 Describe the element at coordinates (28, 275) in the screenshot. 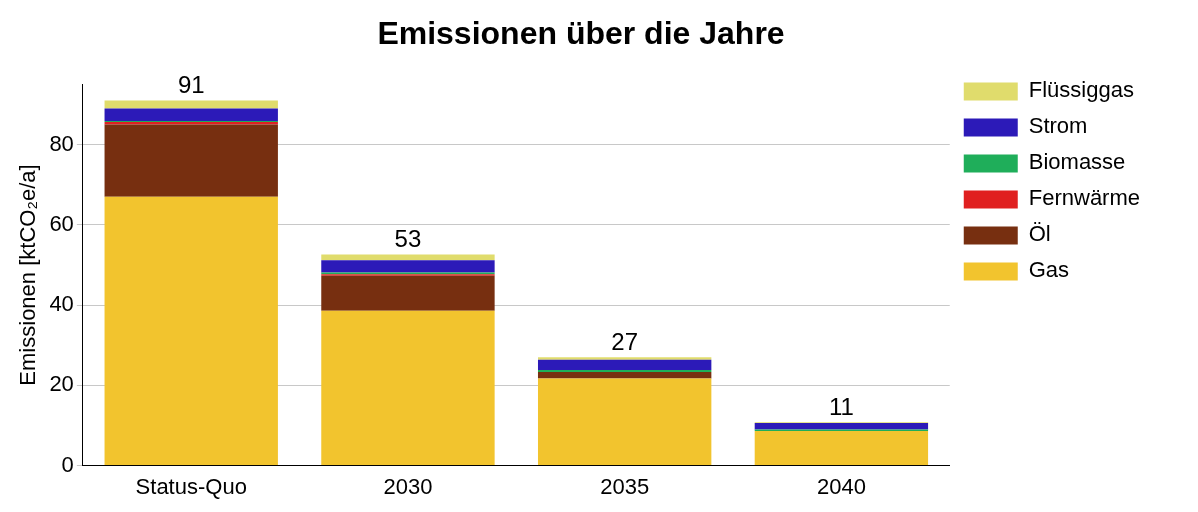

I see `y-axis-title: Emissionen [ktCO₂e/a]` at that location.